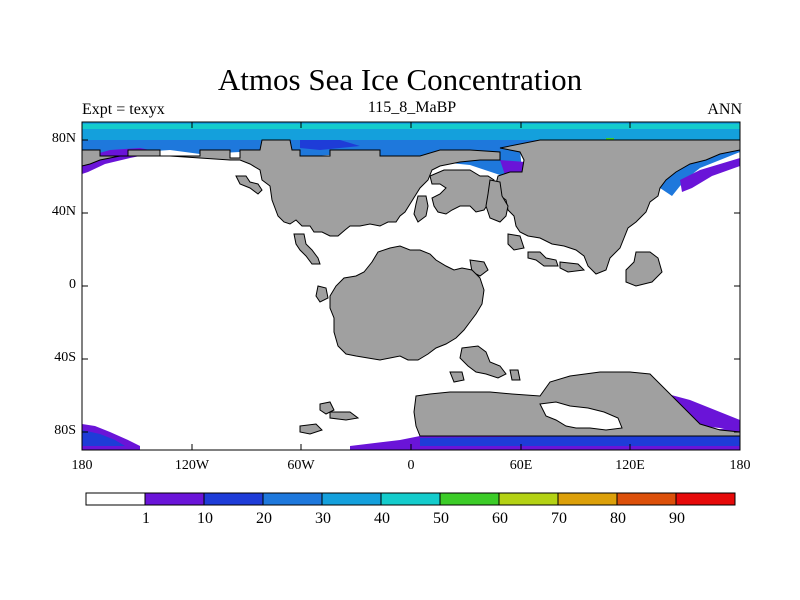 The height and width of the screenshot is (600, 800). I want to click on colorbar-label: 60, so click(500, 518).